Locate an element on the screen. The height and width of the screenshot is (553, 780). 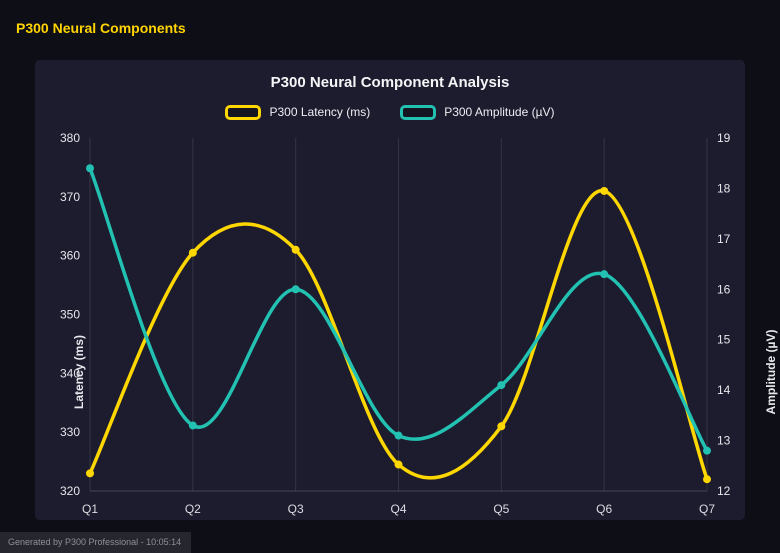
chart-legend: P300 Latency (ms) P300 Amplitude (µV) is located at coordinates (390, 112).